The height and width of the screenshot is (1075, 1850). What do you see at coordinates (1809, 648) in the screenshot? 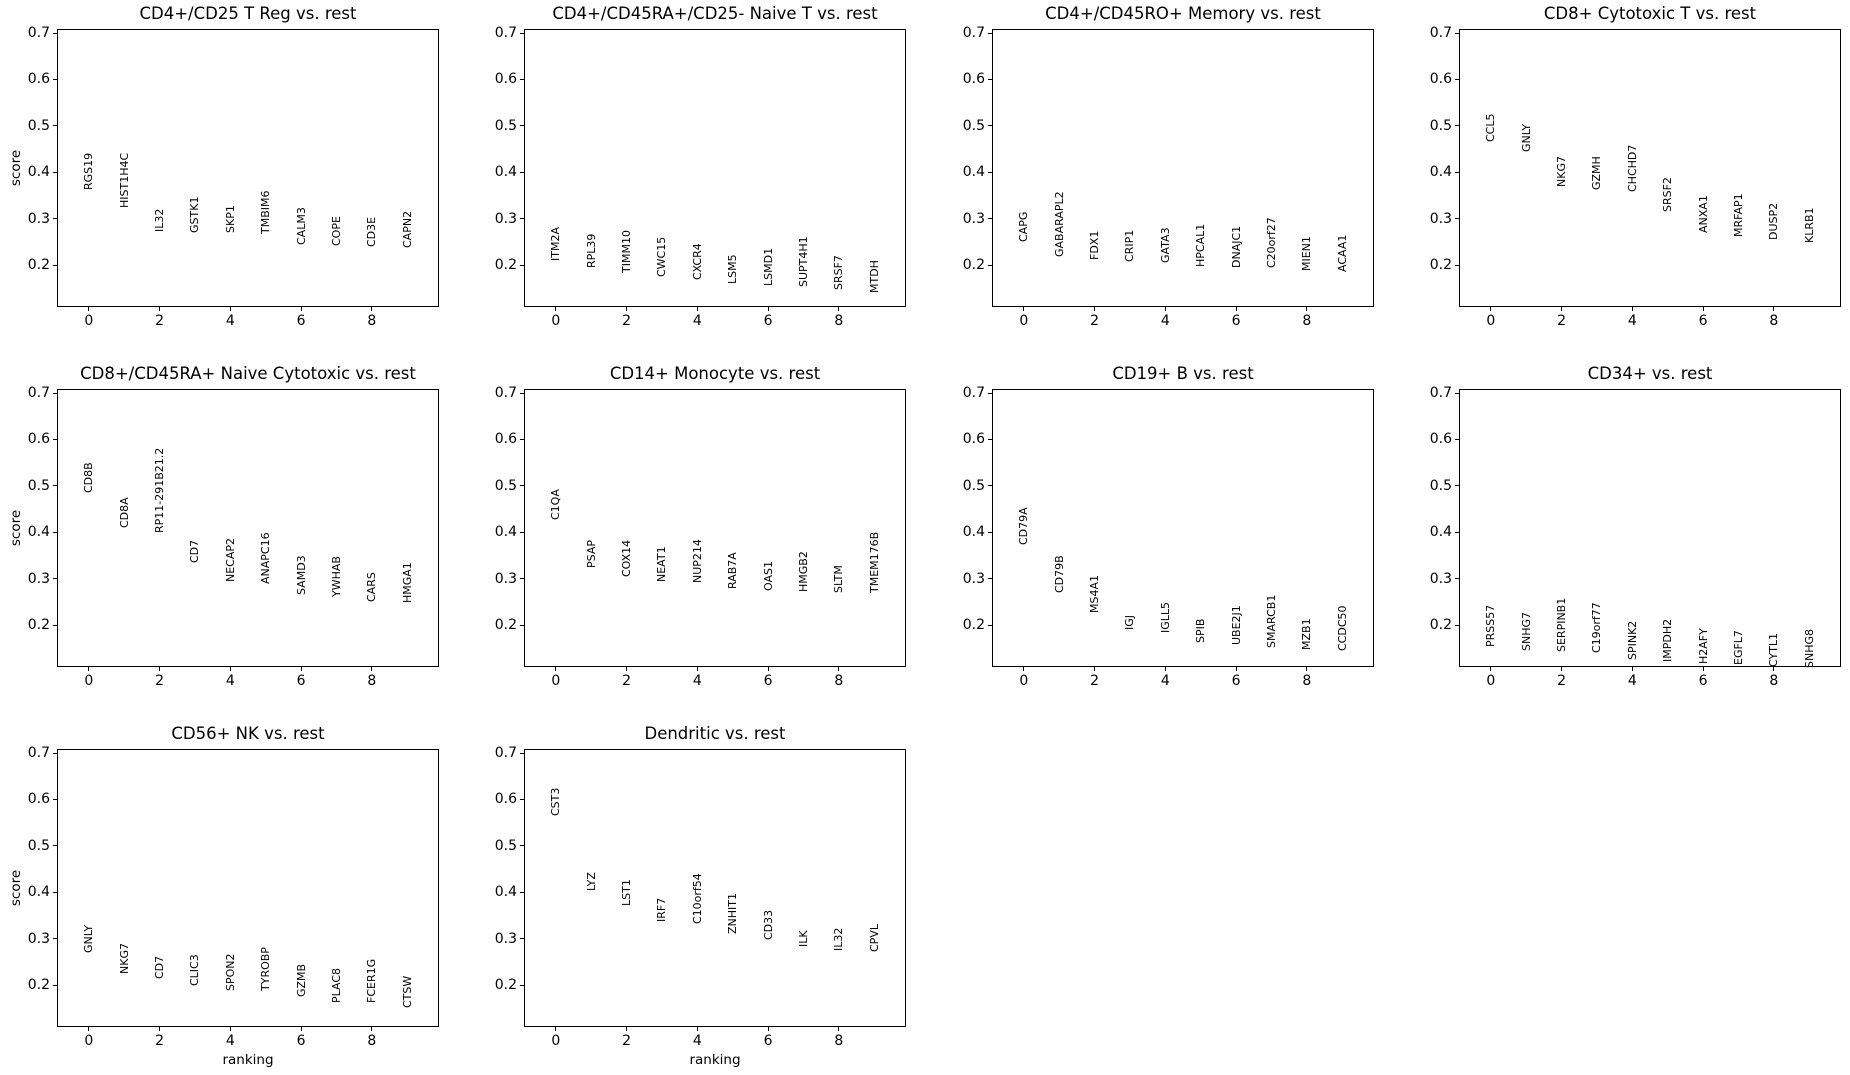
I see `gene-label: SNHG8` at bounding box center [1809, 648].